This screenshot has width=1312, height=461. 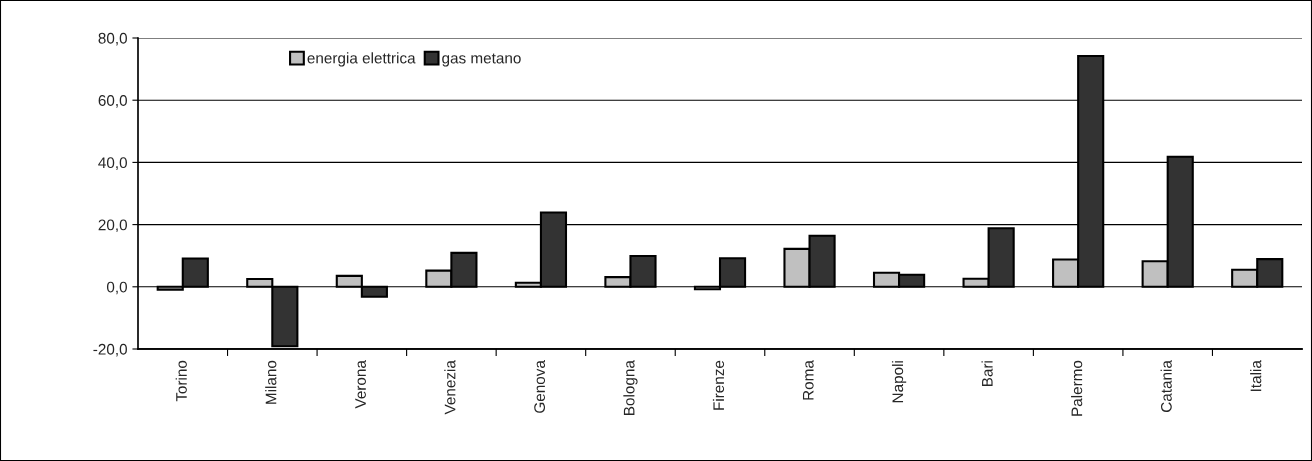 What do you see at coordinates (450, 387) in the screenshot?
I see `x-tick-label: Venezia` at bounding box center [450, 387].